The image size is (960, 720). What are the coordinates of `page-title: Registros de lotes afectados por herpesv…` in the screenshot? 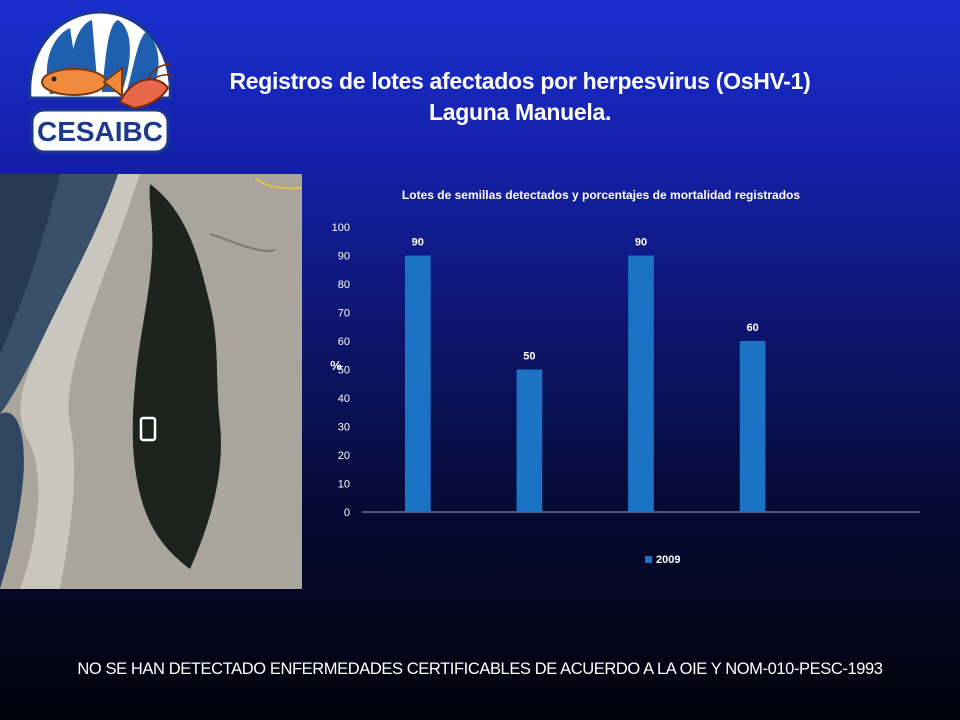 It's located at (520, 97).